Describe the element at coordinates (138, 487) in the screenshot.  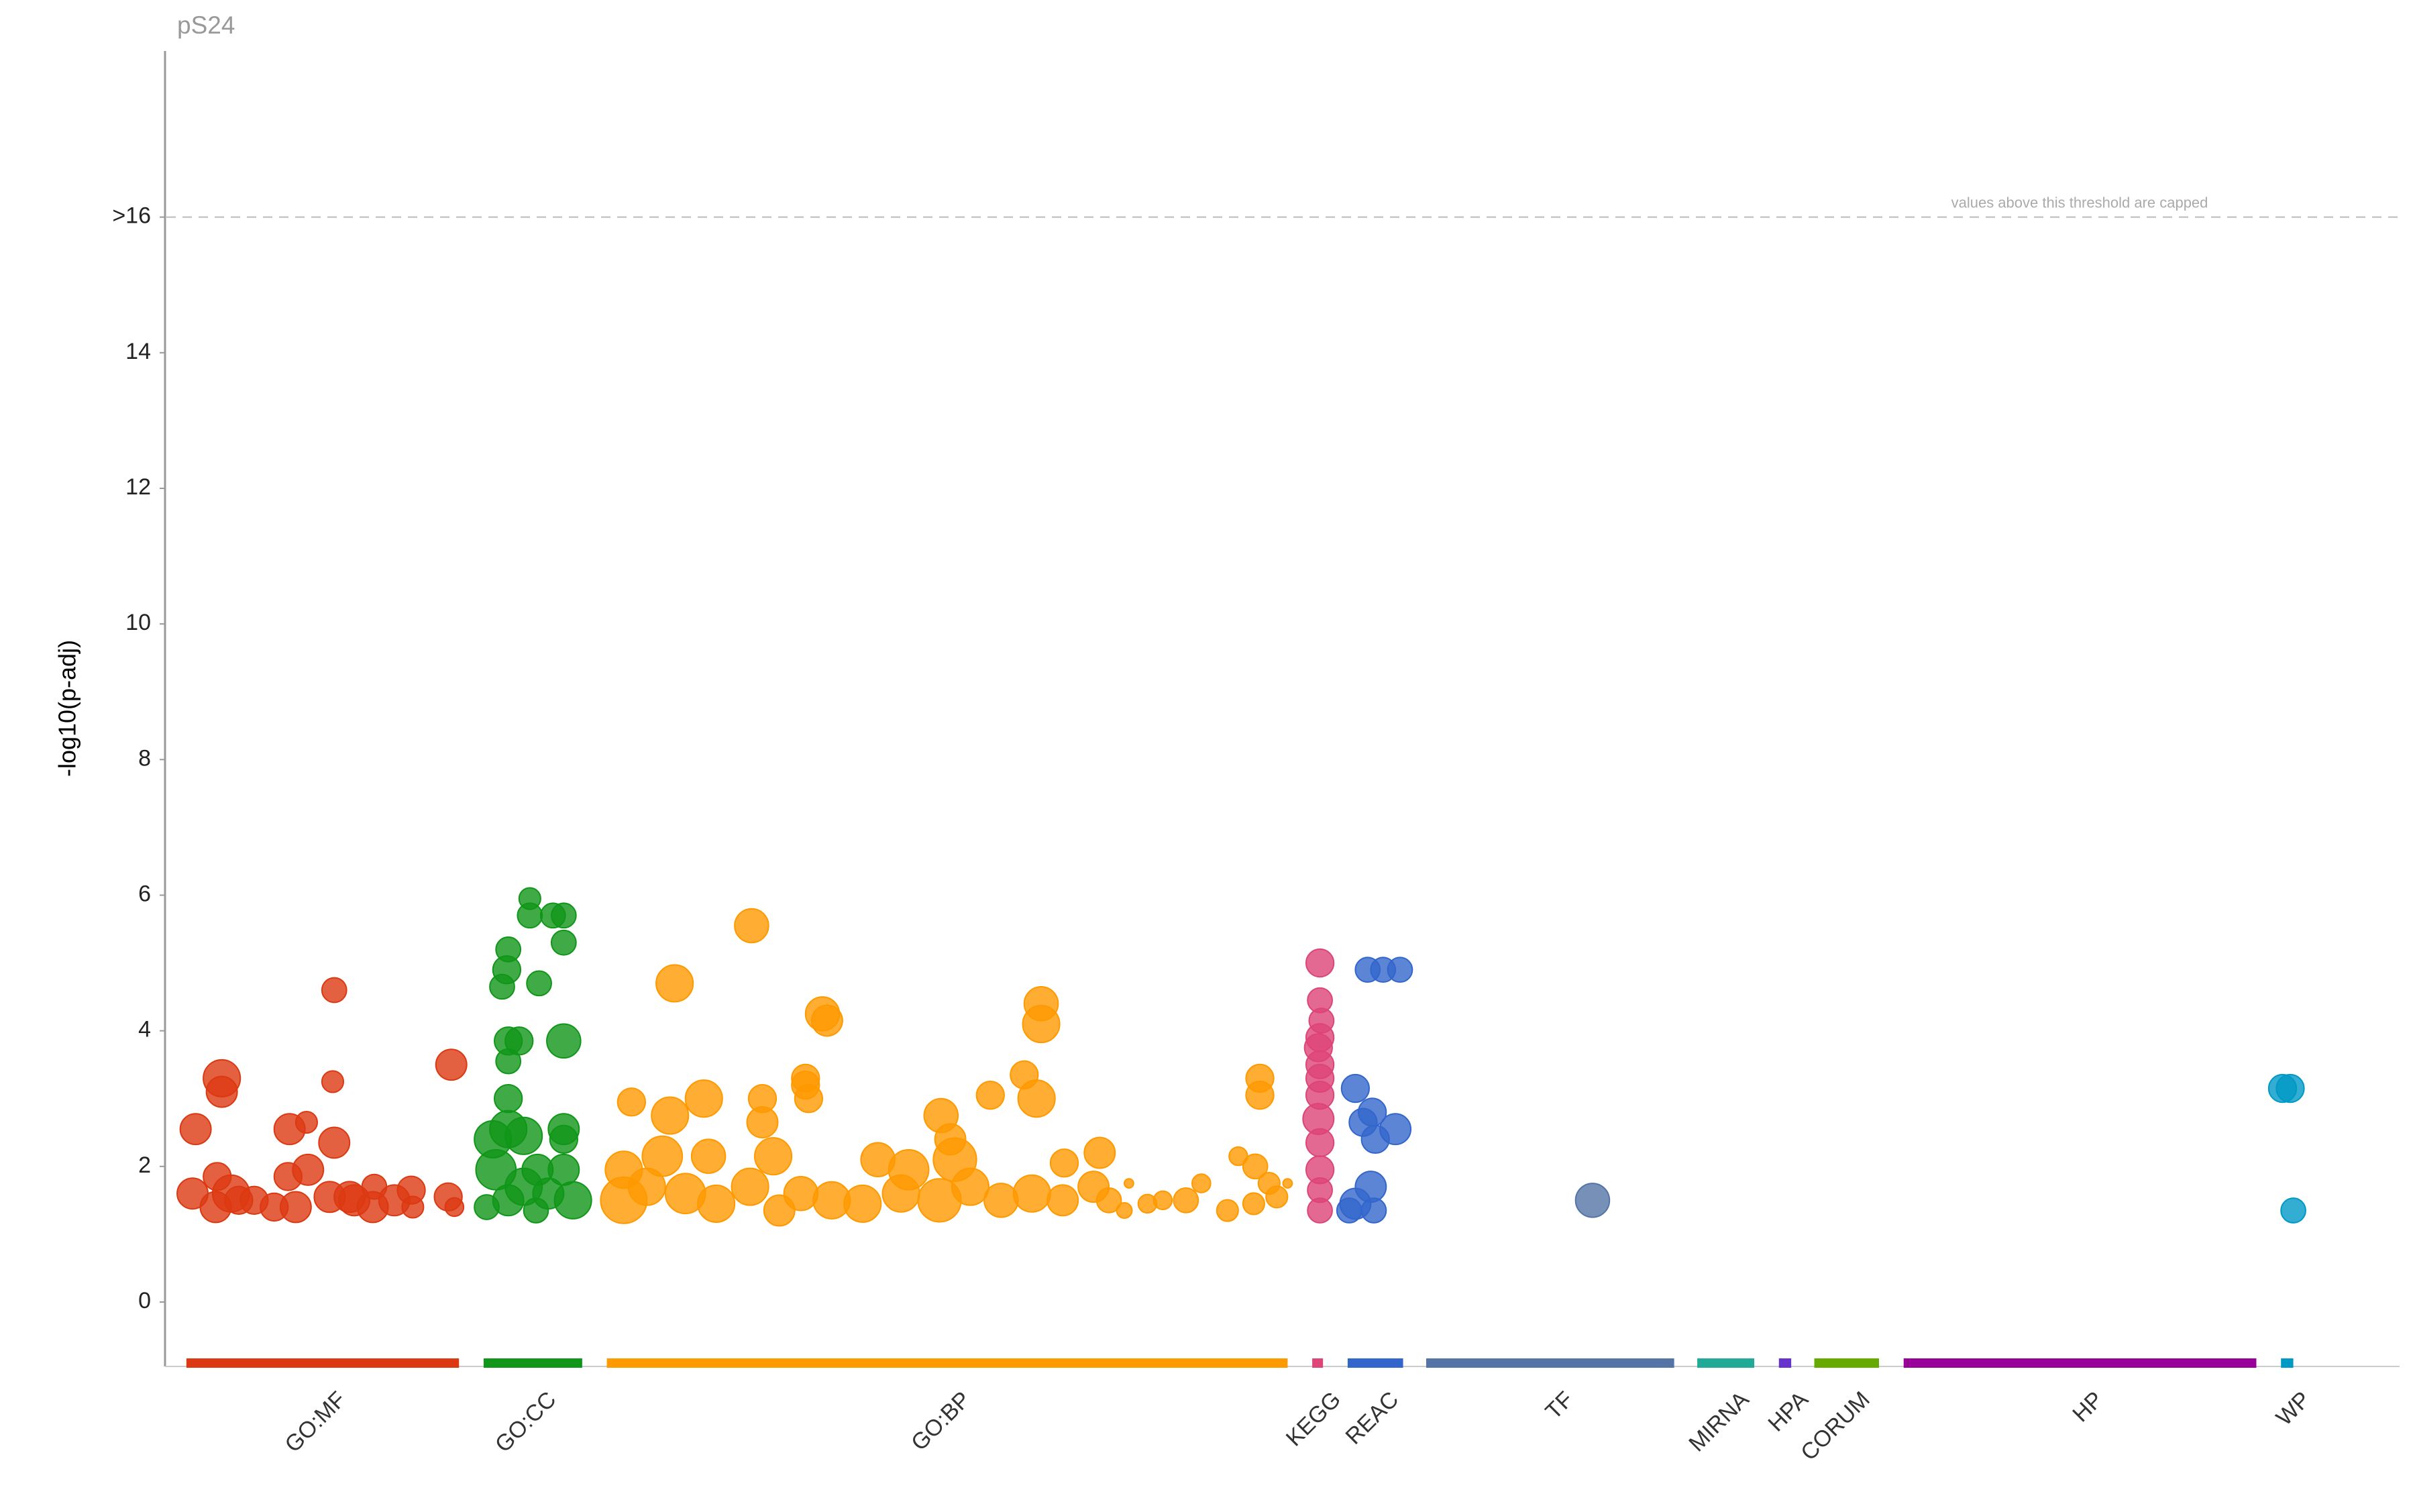
I see `y-tick-label: 12` at that location.